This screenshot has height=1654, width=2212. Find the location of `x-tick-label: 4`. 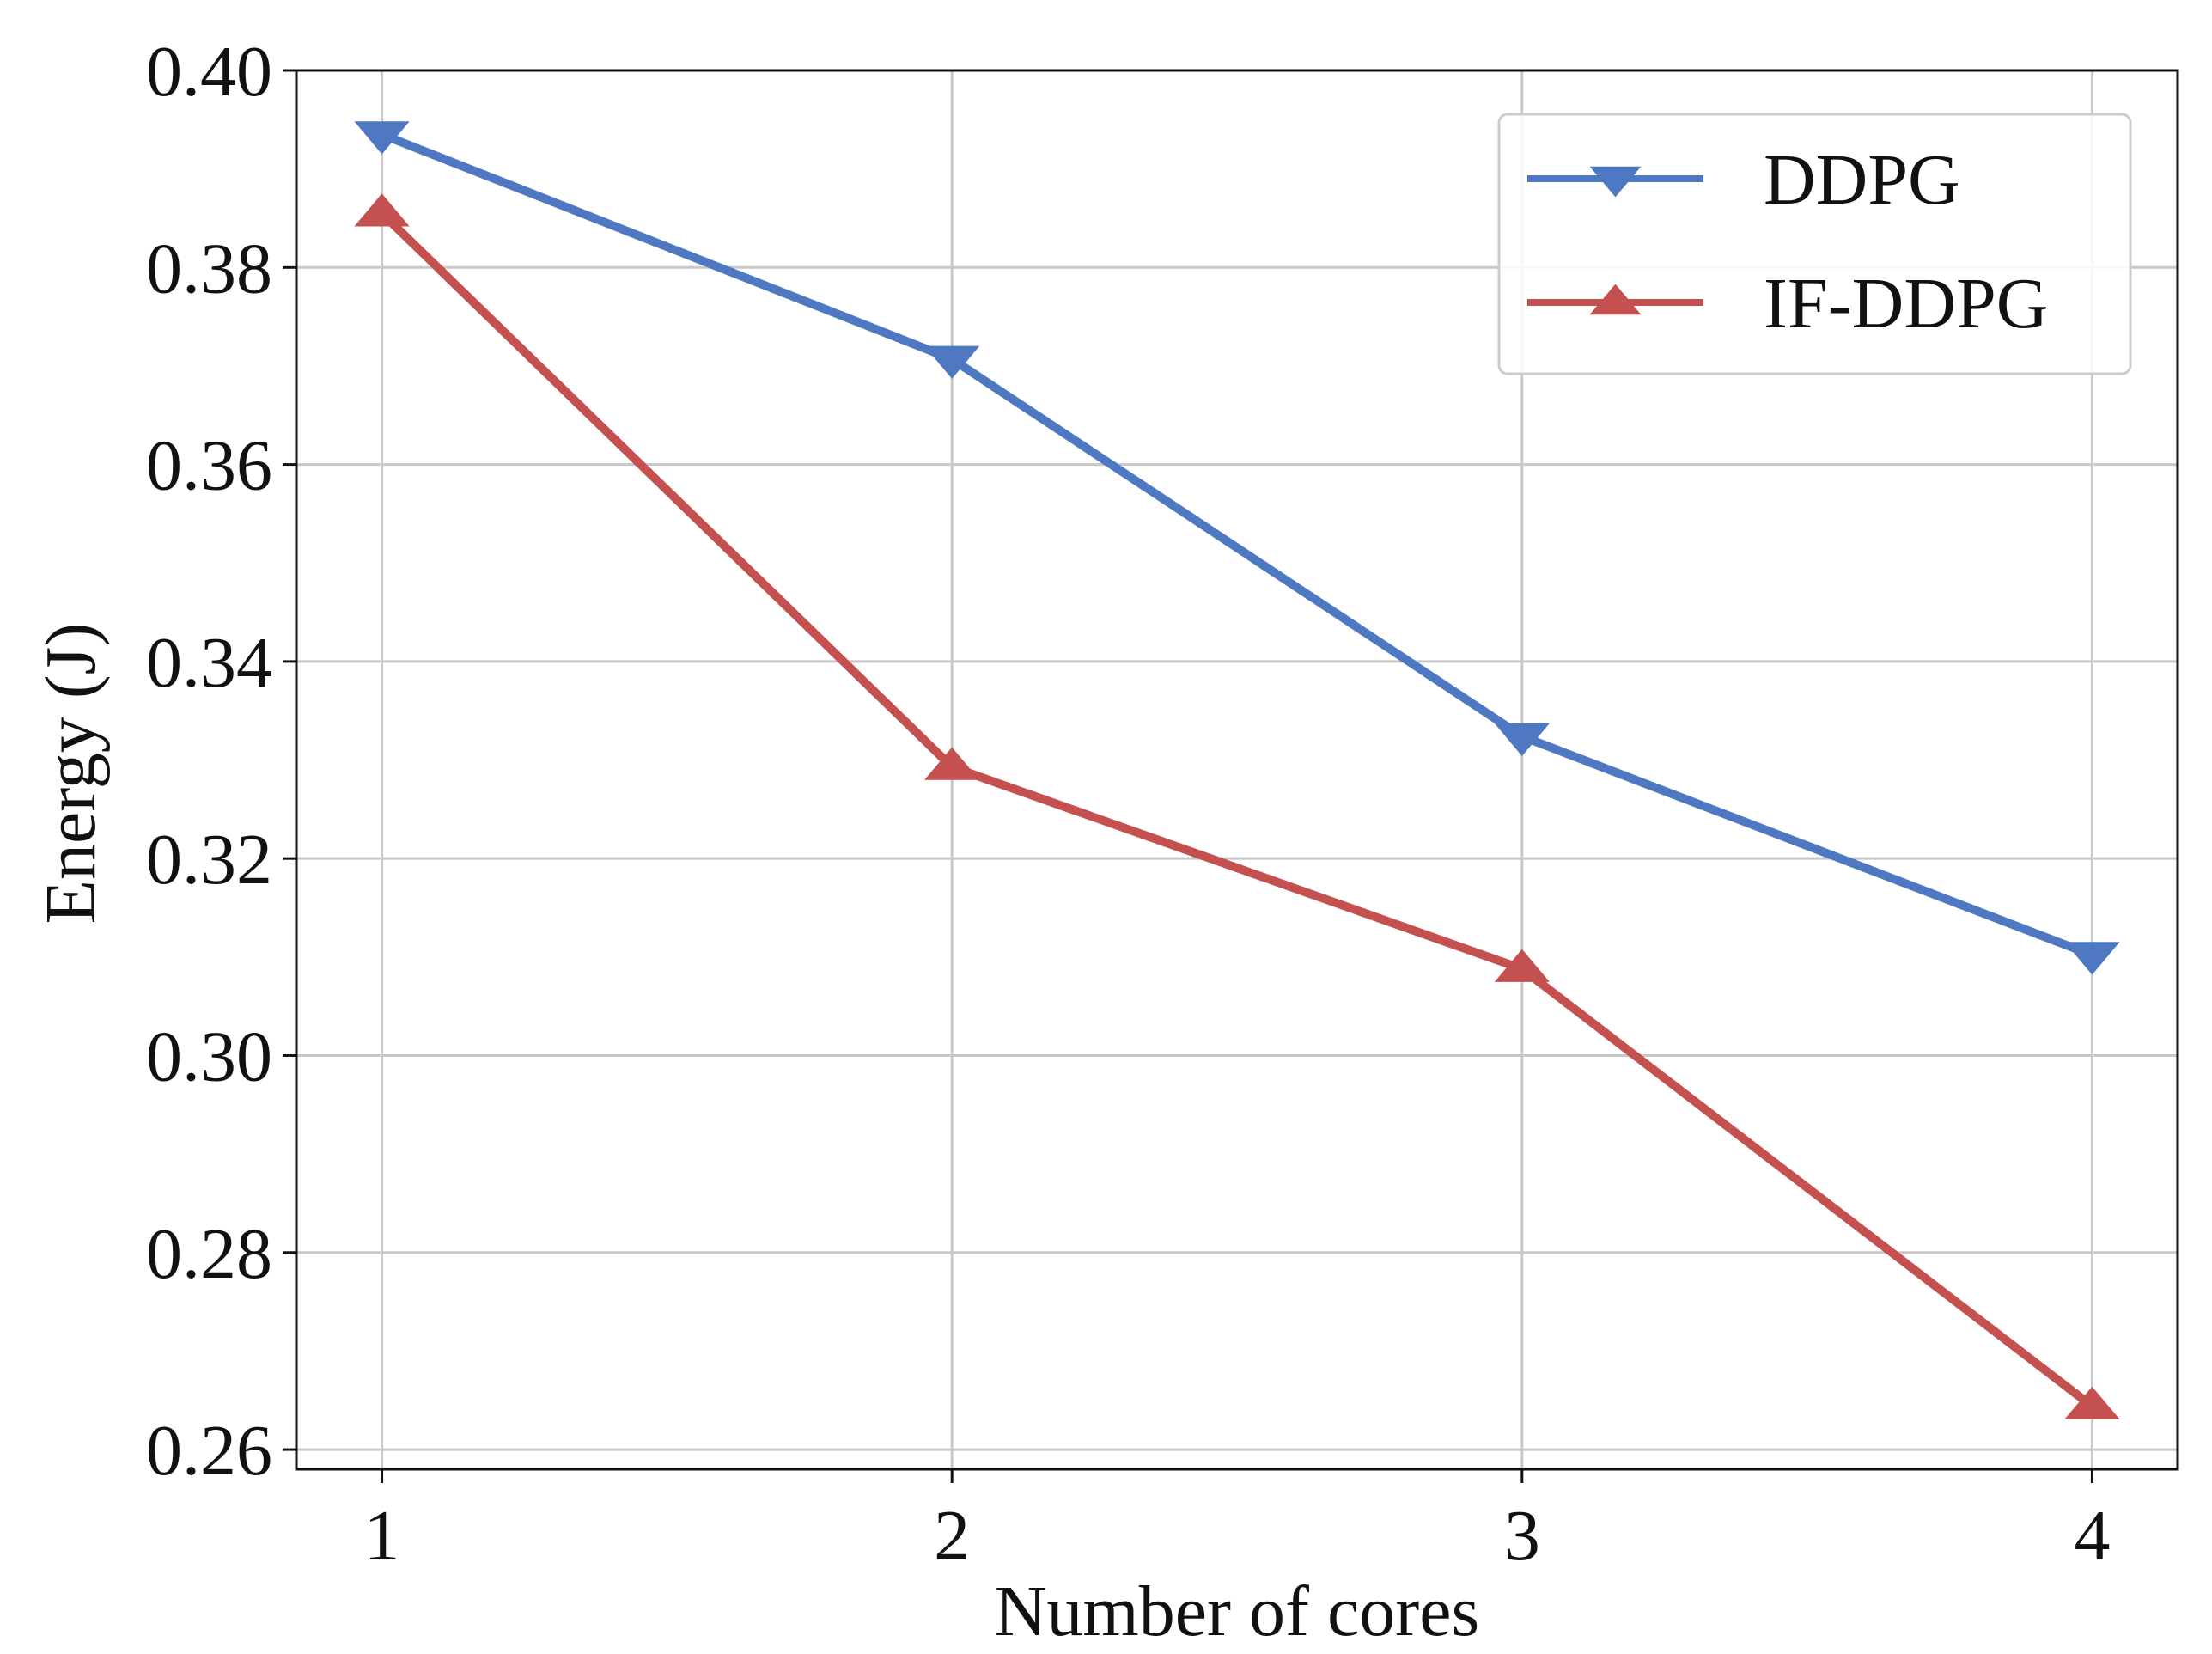

x-tick-label: 4 is located at coordinates (2092, 1536).